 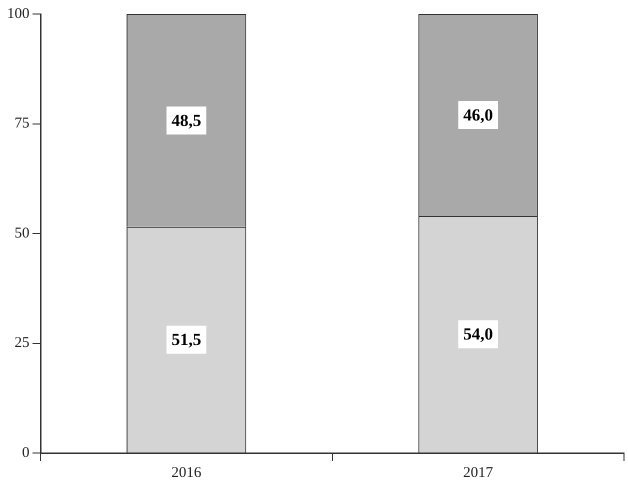 What do you see at coordinates (478, 334) in the screenshot?
I see `data-label: 54,0` at bounding box center [478, 334].